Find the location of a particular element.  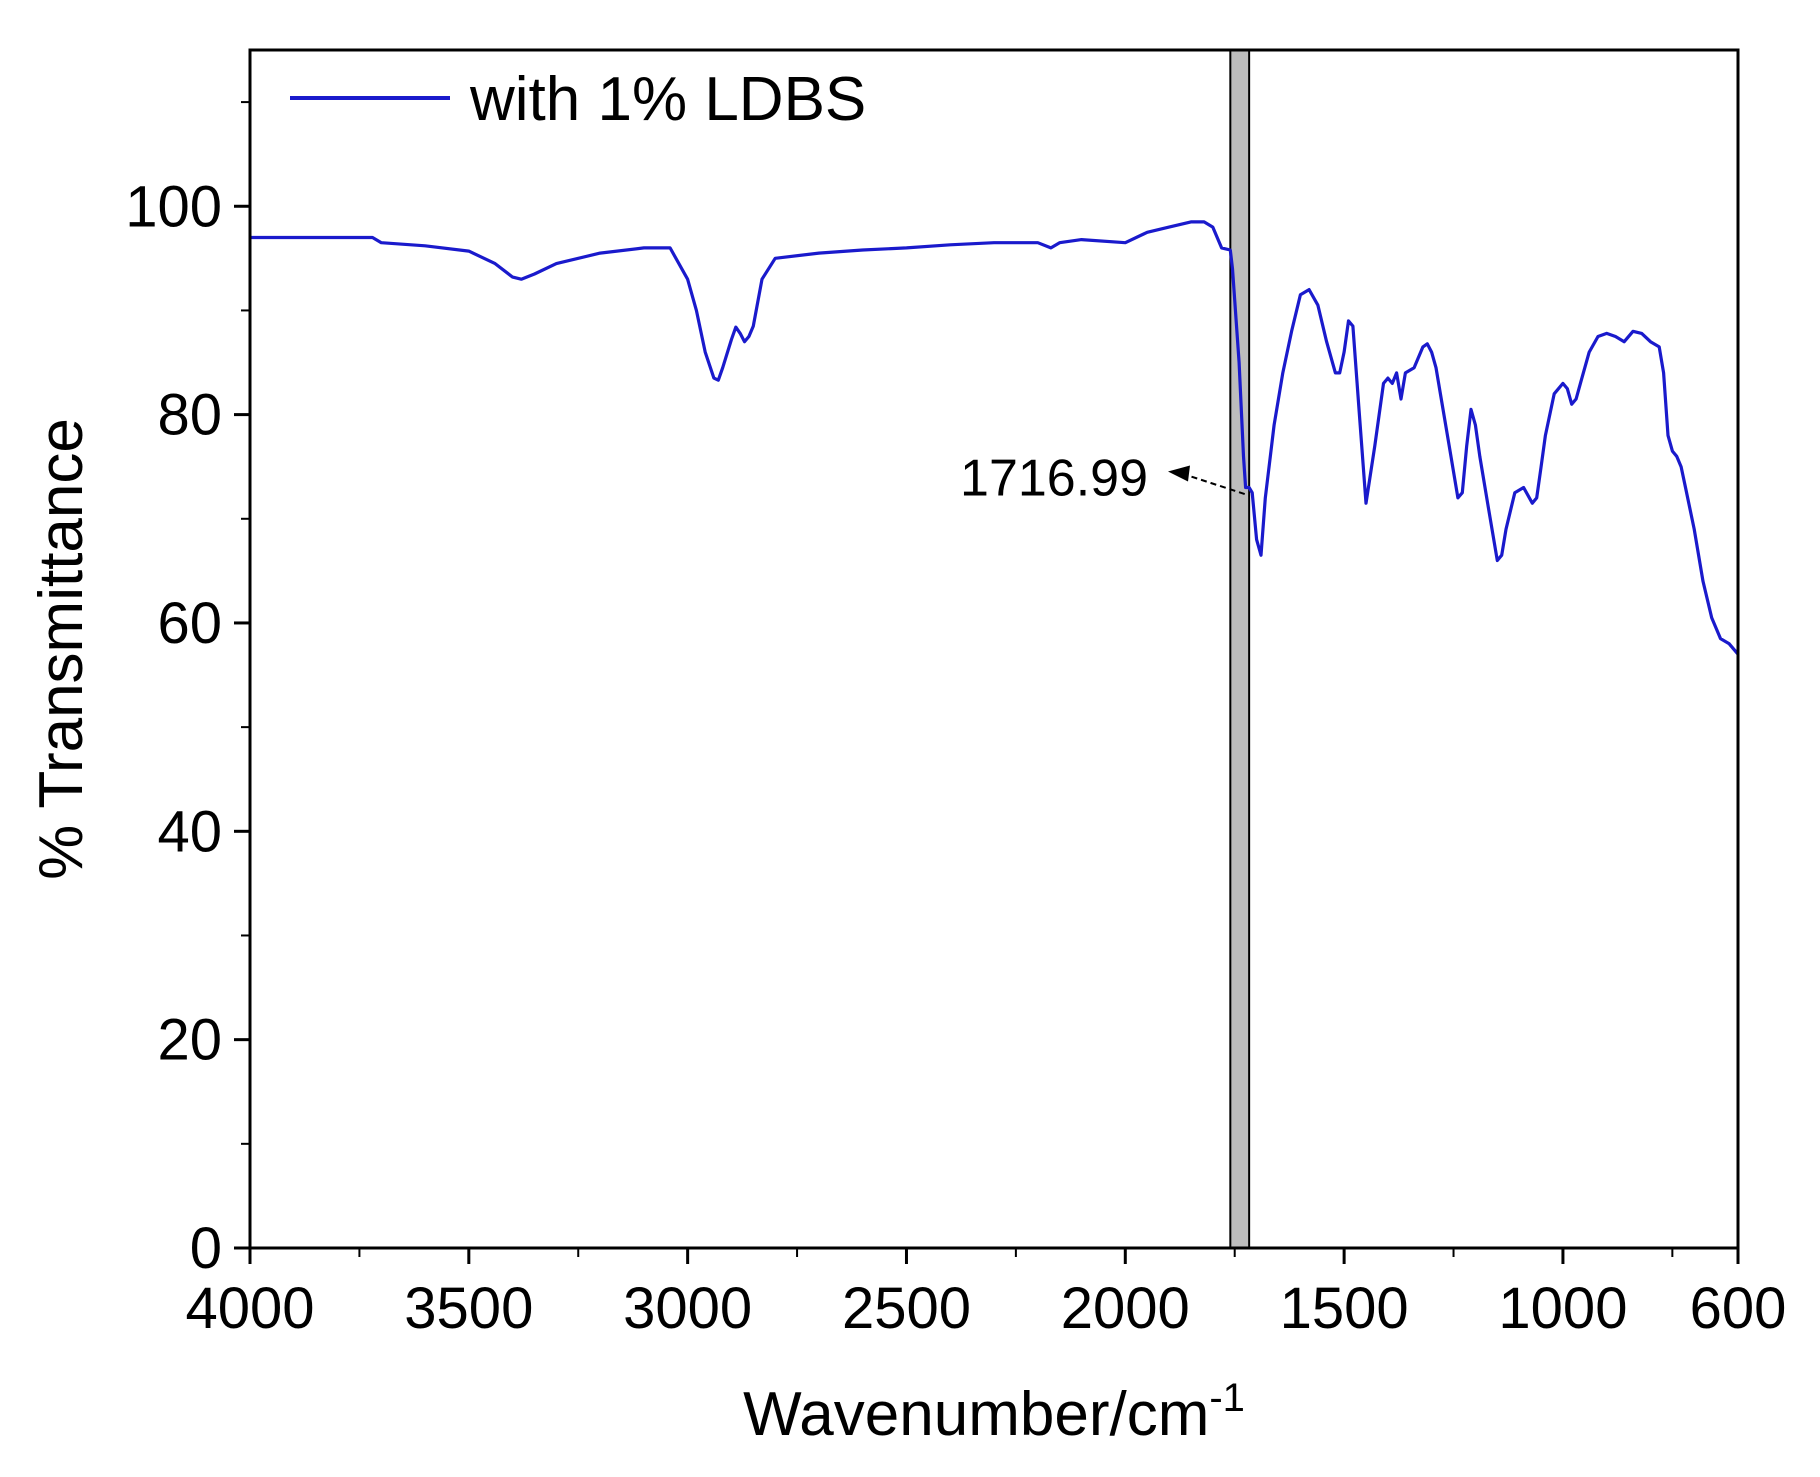

highlight-band-layer is located at coordinates (1240, 649).